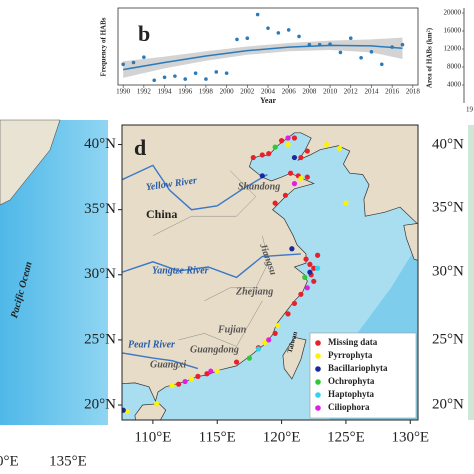 The image size is (474, 474). I want to click on x-tick-label: 1990, so click(123, 92).